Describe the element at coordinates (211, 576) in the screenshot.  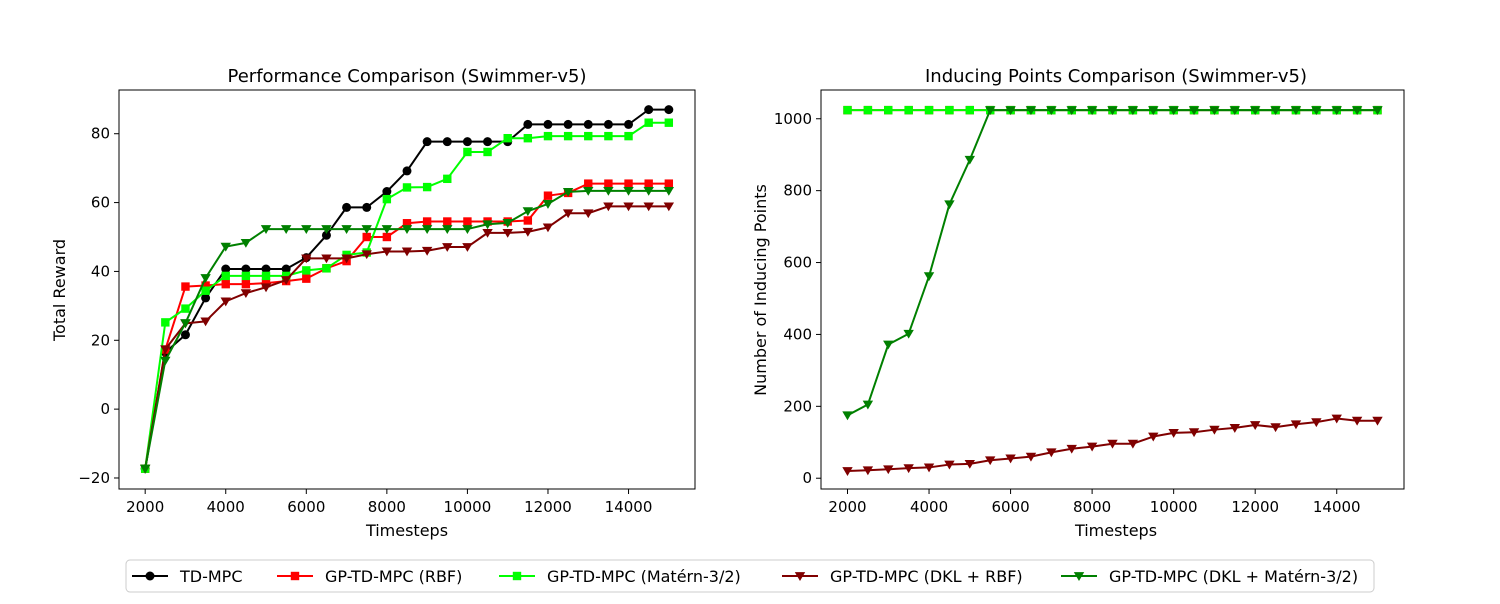
I see `legend-label: TD-MPC` at that location.